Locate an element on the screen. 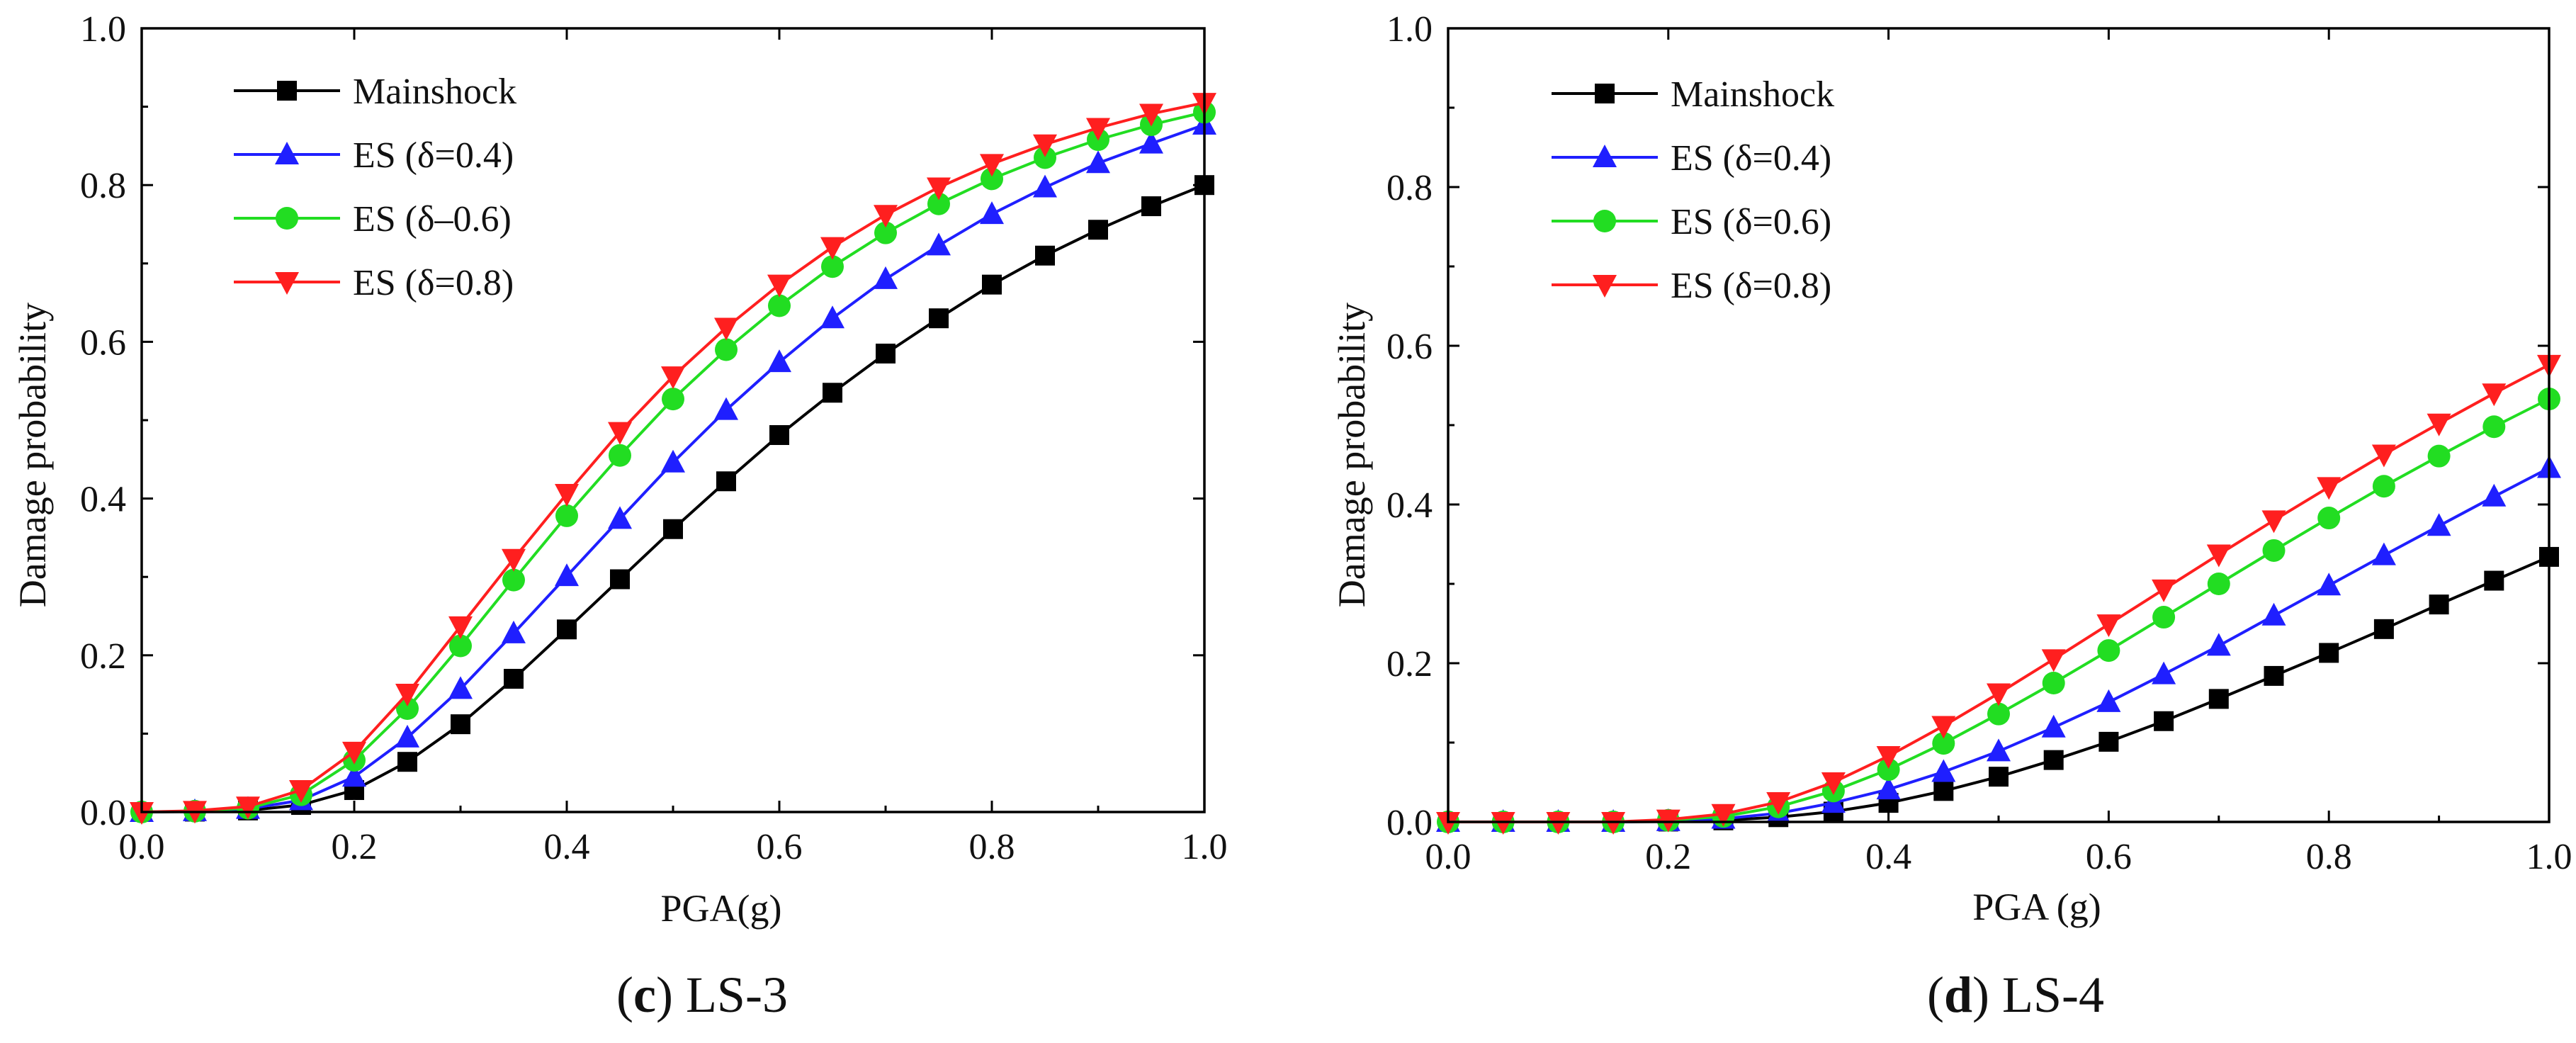 The image size is (2576, 1043). x-tick-label-ls3: 0.6 is located at coordinates (780, 847).